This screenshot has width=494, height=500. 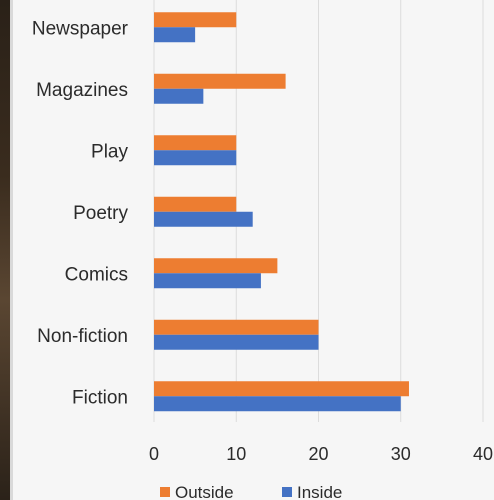 I want to click on category-label-newspaper: Newspaper, so click(x=80, y=28).